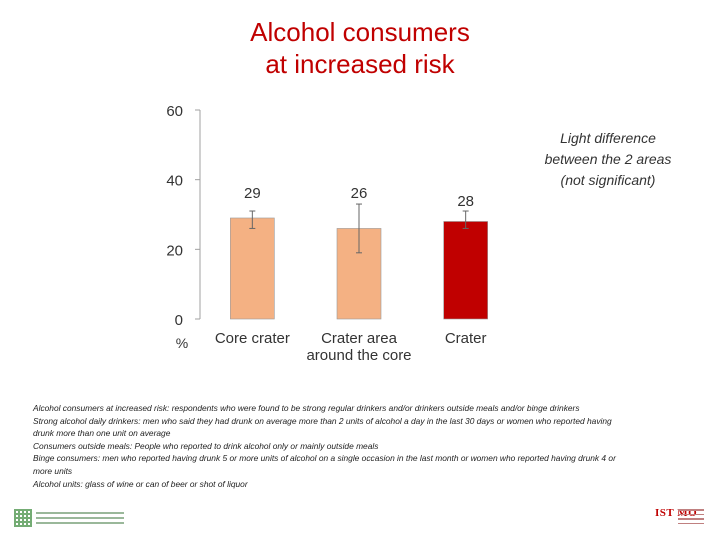  Describe the element at coordinates (53, 470) in the screenshot. I see `note-line: more units` at that location.